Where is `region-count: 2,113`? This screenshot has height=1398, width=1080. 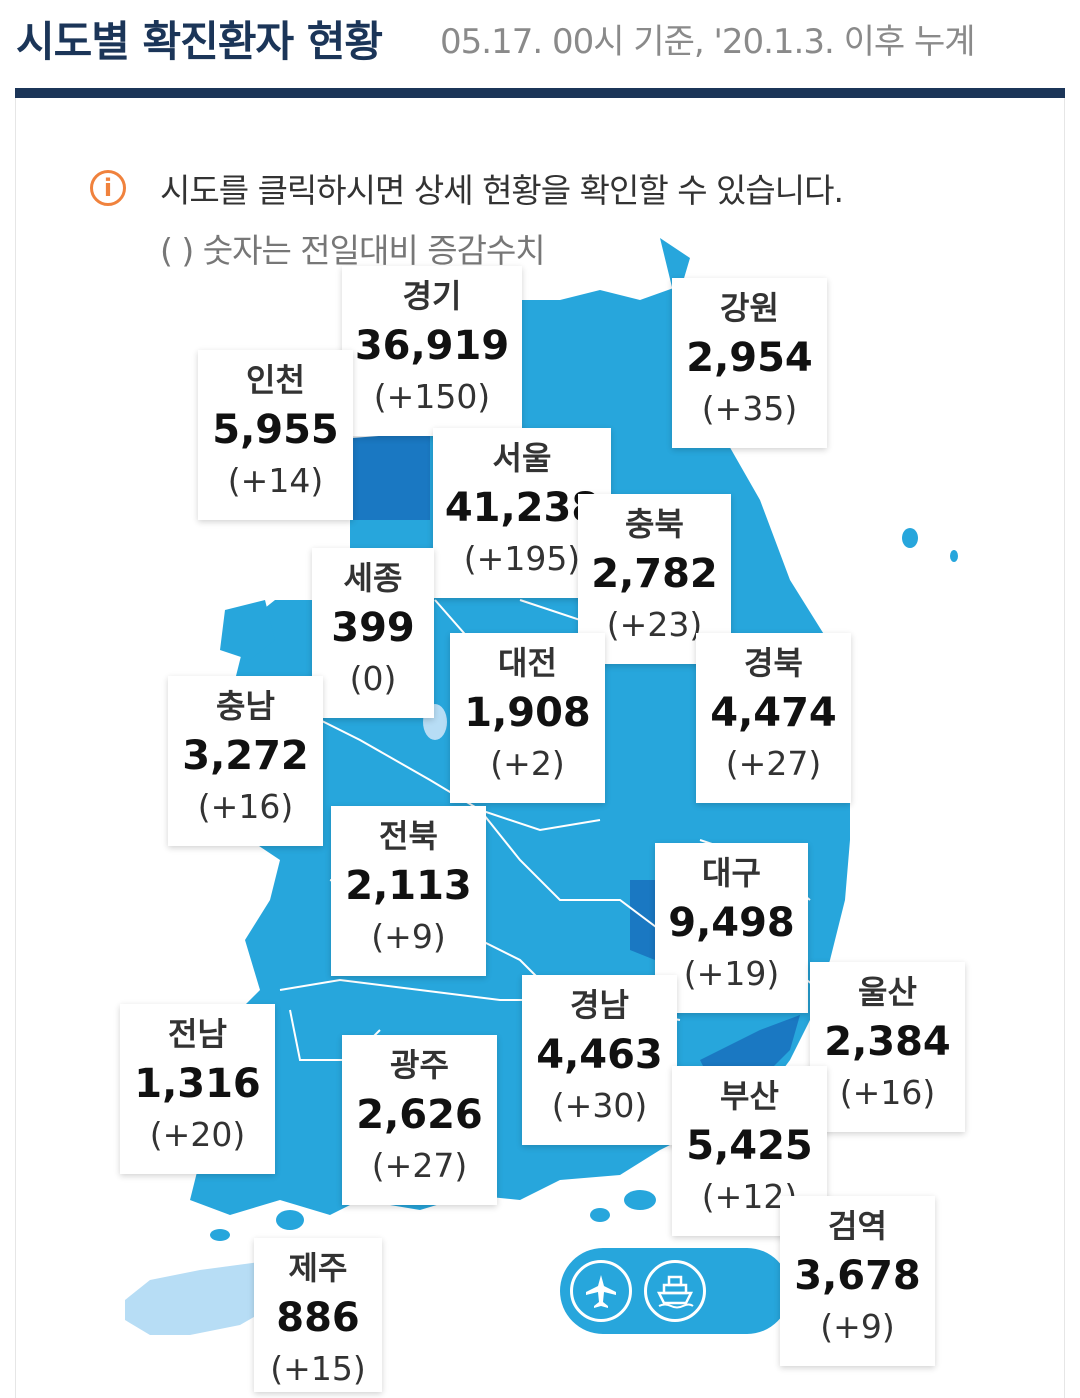 region-count: 2,113 is located at coordinates (408, 886).